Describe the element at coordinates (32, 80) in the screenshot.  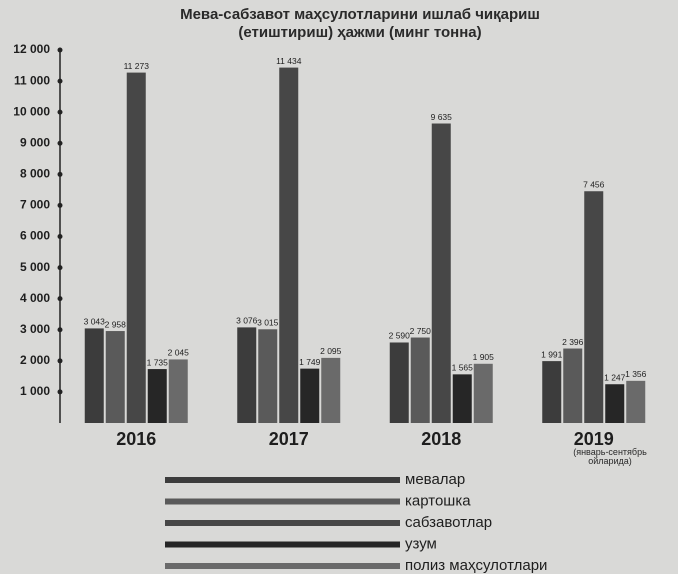
I see `y-tick-label: 11 000` at that location.